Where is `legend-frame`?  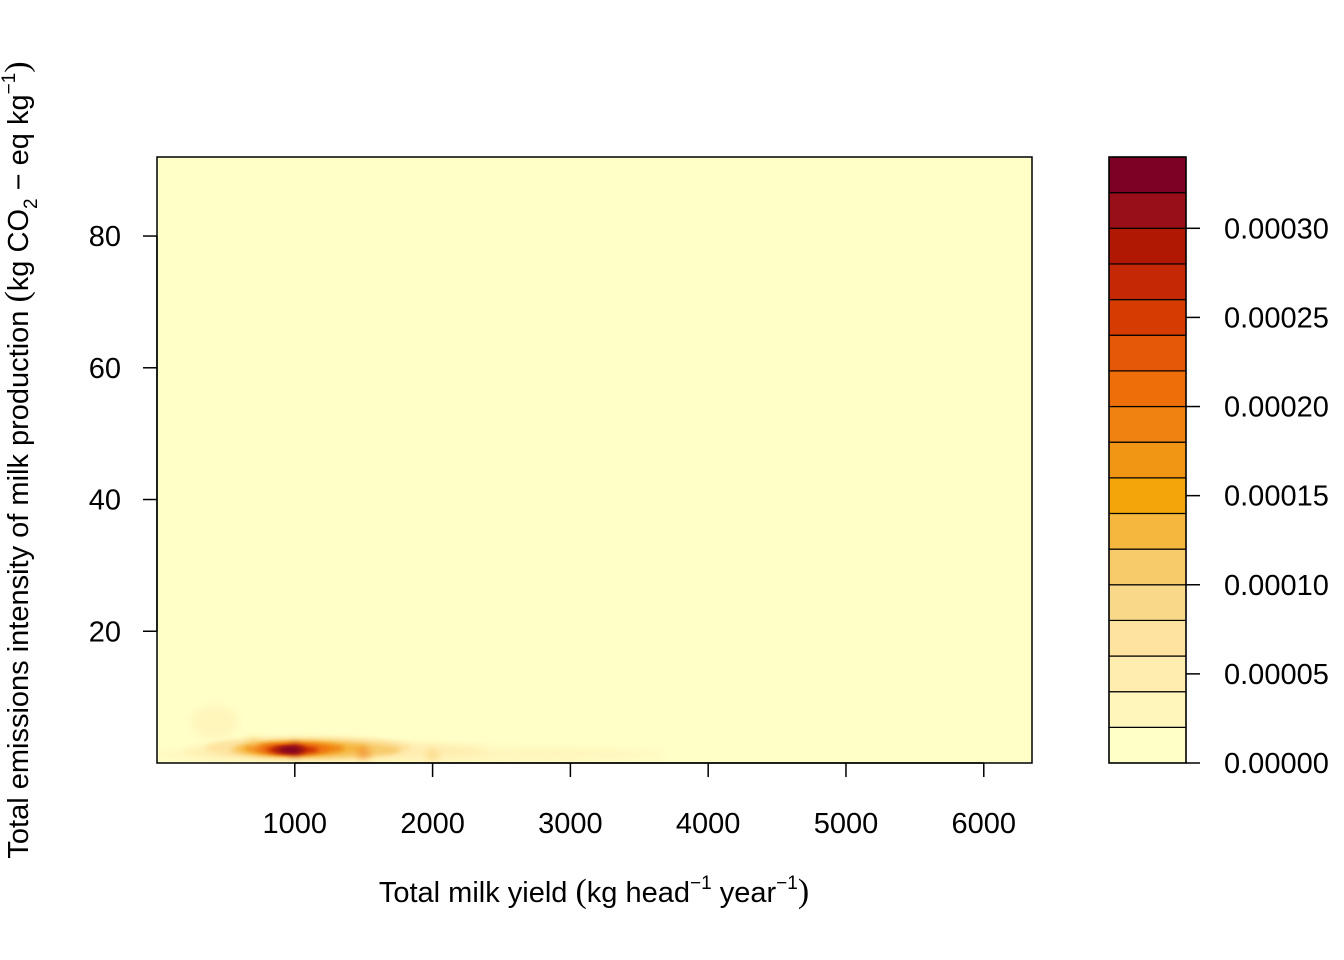
legend-frame is located at coordinates (1147, 460).